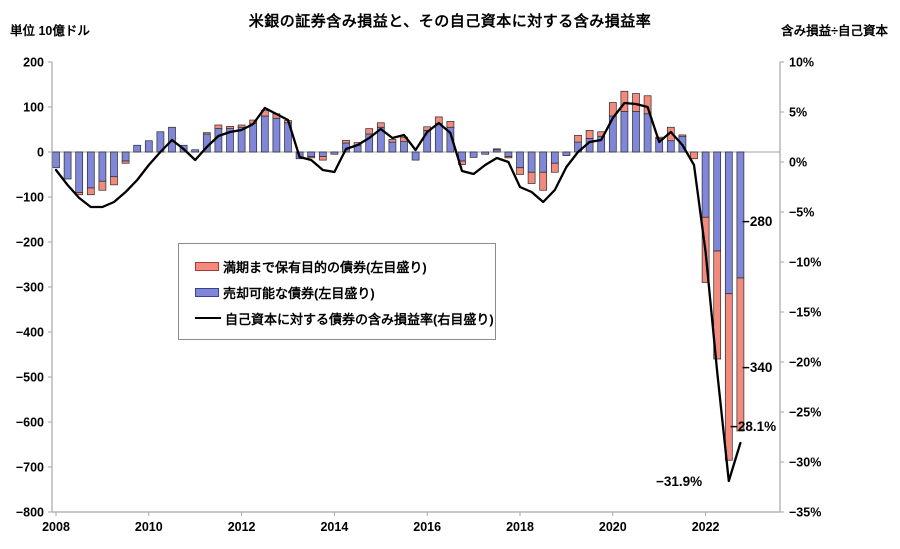 The image size is (900, 549). What do you see at coordinates (798, 113) in the screenshot?
I see `right-axis-tick-label: 5%` at bounding box center [798, 113].